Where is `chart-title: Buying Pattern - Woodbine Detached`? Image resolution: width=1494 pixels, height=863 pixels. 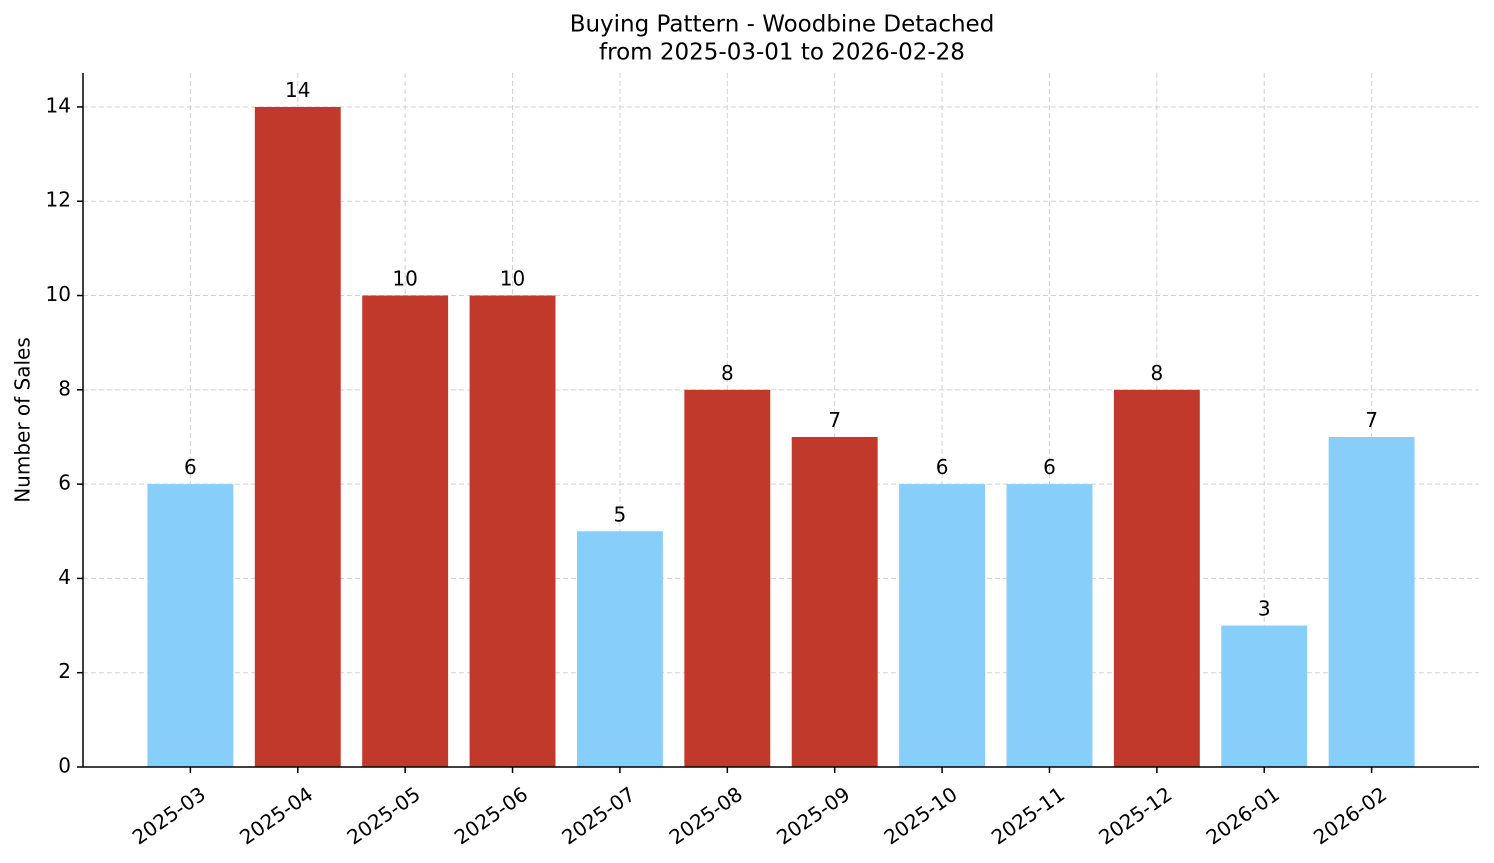
chart-title: Buying Pattern - Woodbine Detached is located at coordinates (782, 25).